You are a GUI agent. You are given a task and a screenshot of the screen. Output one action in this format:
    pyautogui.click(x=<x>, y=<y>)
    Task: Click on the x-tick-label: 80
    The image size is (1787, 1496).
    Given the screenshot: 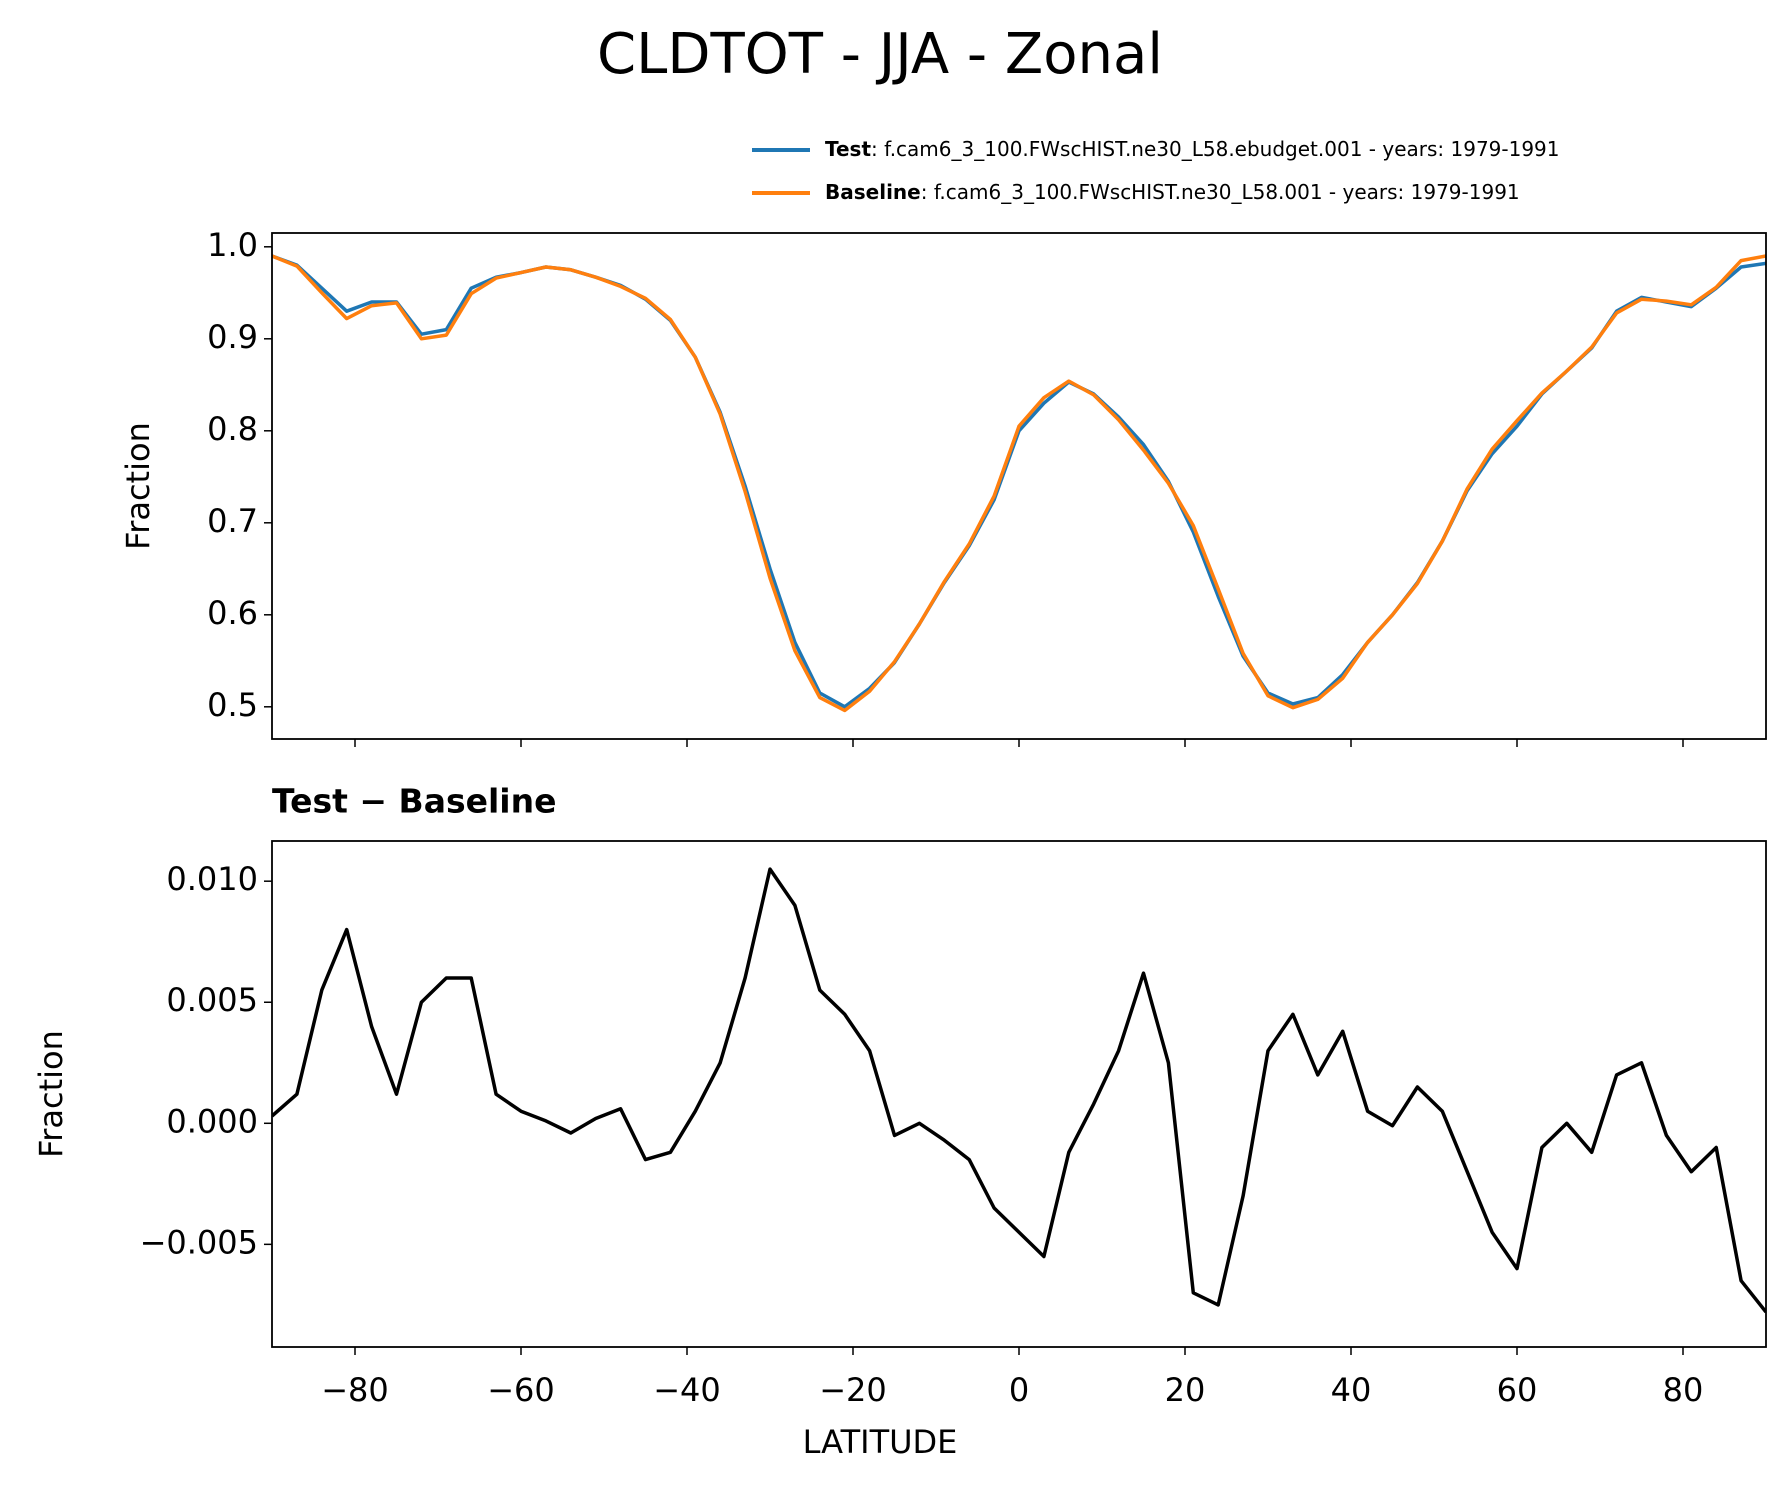 What is the action you would take?
    pyautogui.click(x=1683, y=1390)
    